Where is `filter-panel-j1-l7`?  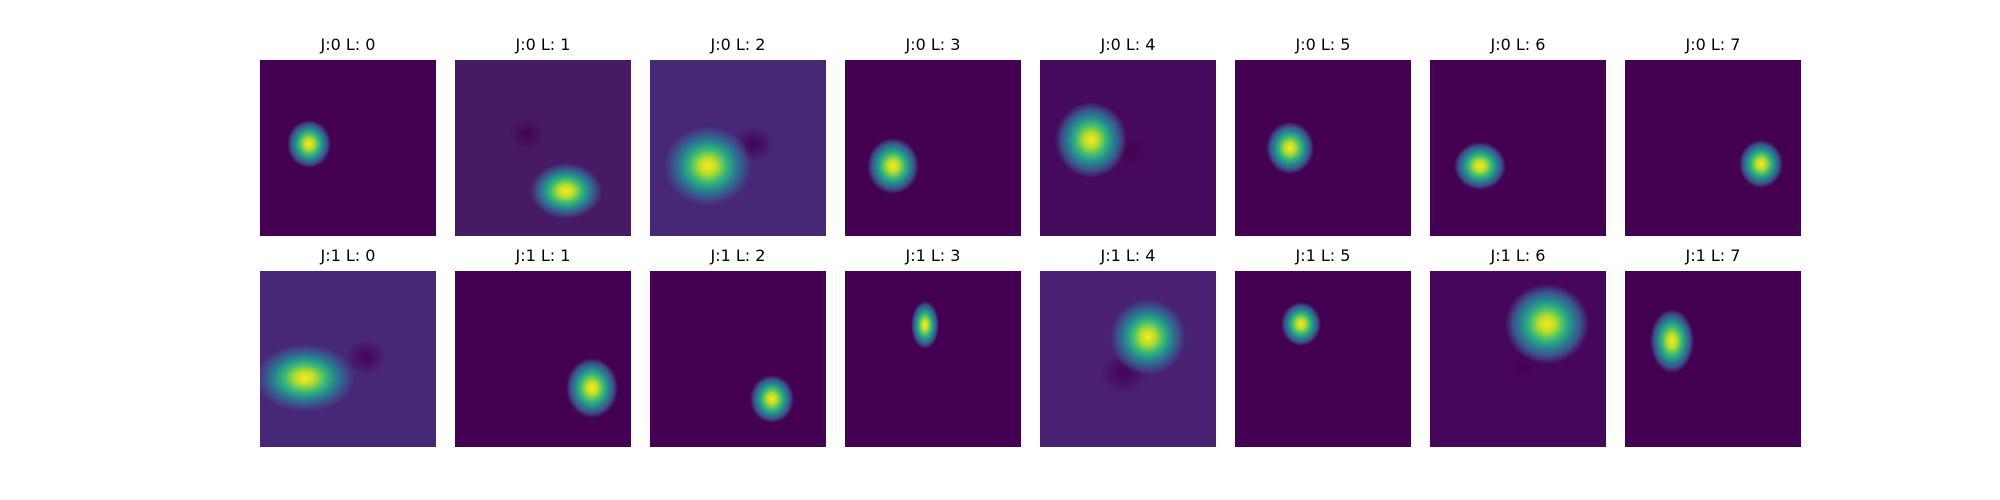 filter-panel-j1-l7 is located at coordinates (1713, 359).